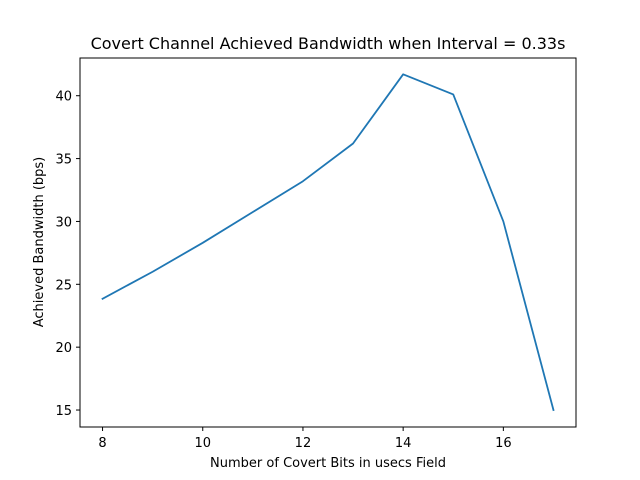 Image resolution: width=640 pixels, height=480 pixels. What do you see at coordinates (202, 443) in the screenshot?
I see `x-tick-label: 10` at bounding box center [202, 443].